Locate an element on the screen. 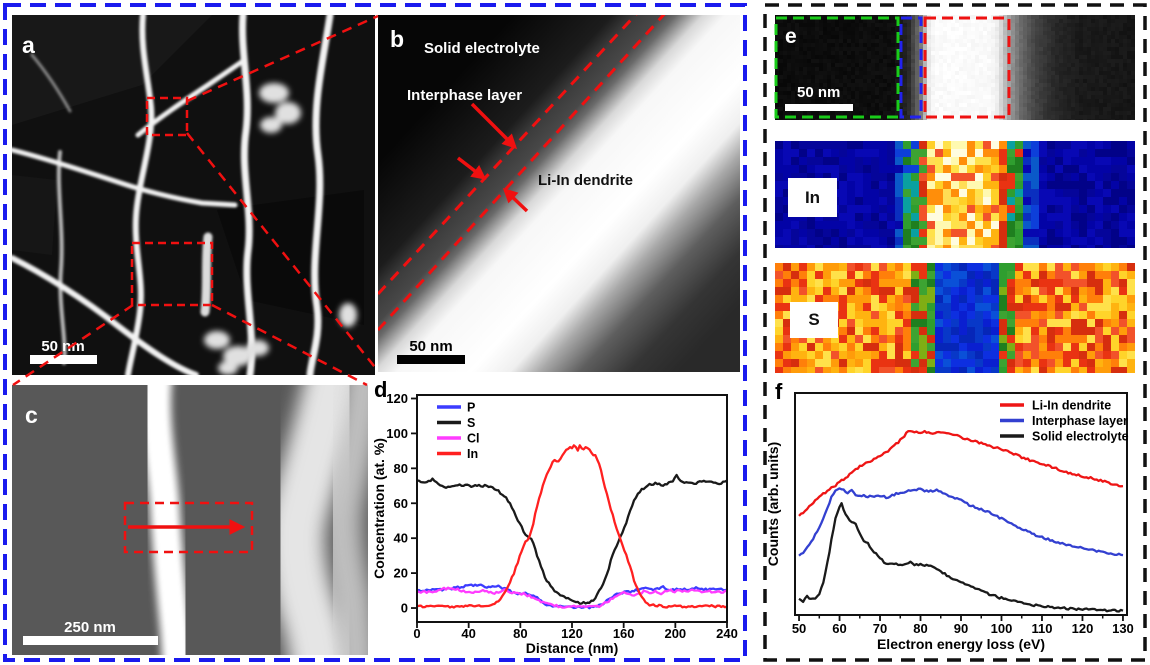 This screenshot has height=665, width=1150. panel-b-scalebar is located at coordinates (431, 359).